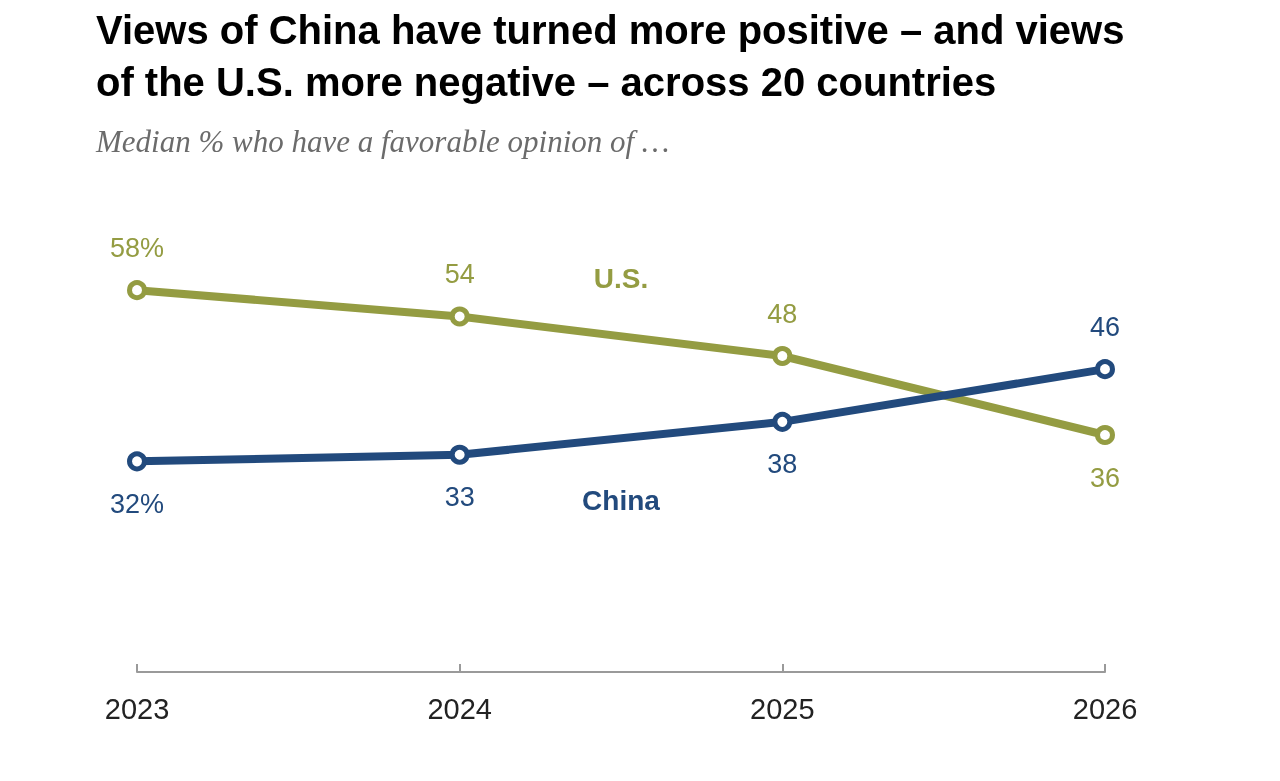 Image resolution: width=1280 pixels, height=781 pixels. Describe the element at coordinates (616, 56) in the screenshot. I see `chart-title: Views of China have turned more positive – and views of the U.S. more negative – across 20 countries` at that location.